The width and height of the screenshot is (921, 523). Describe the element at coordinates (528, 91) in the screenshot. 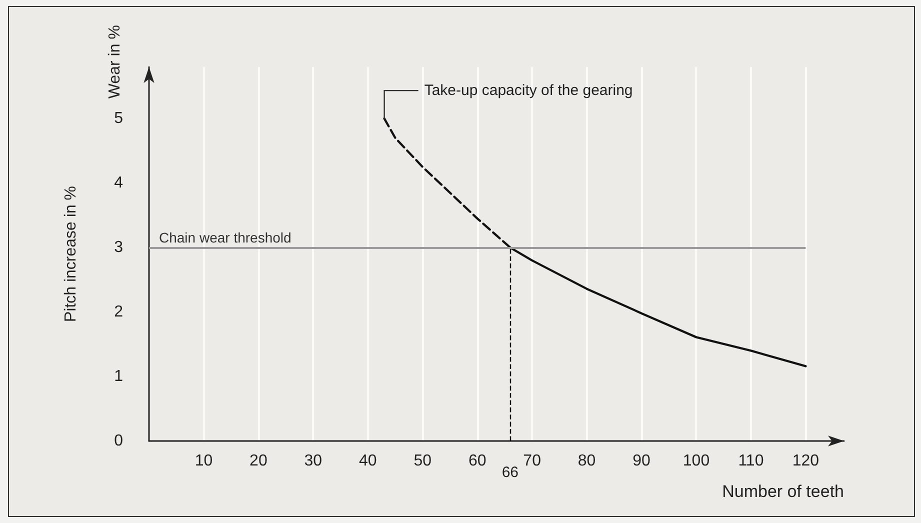

I see `annotation: Take-up capacity of the gearing` at that location.